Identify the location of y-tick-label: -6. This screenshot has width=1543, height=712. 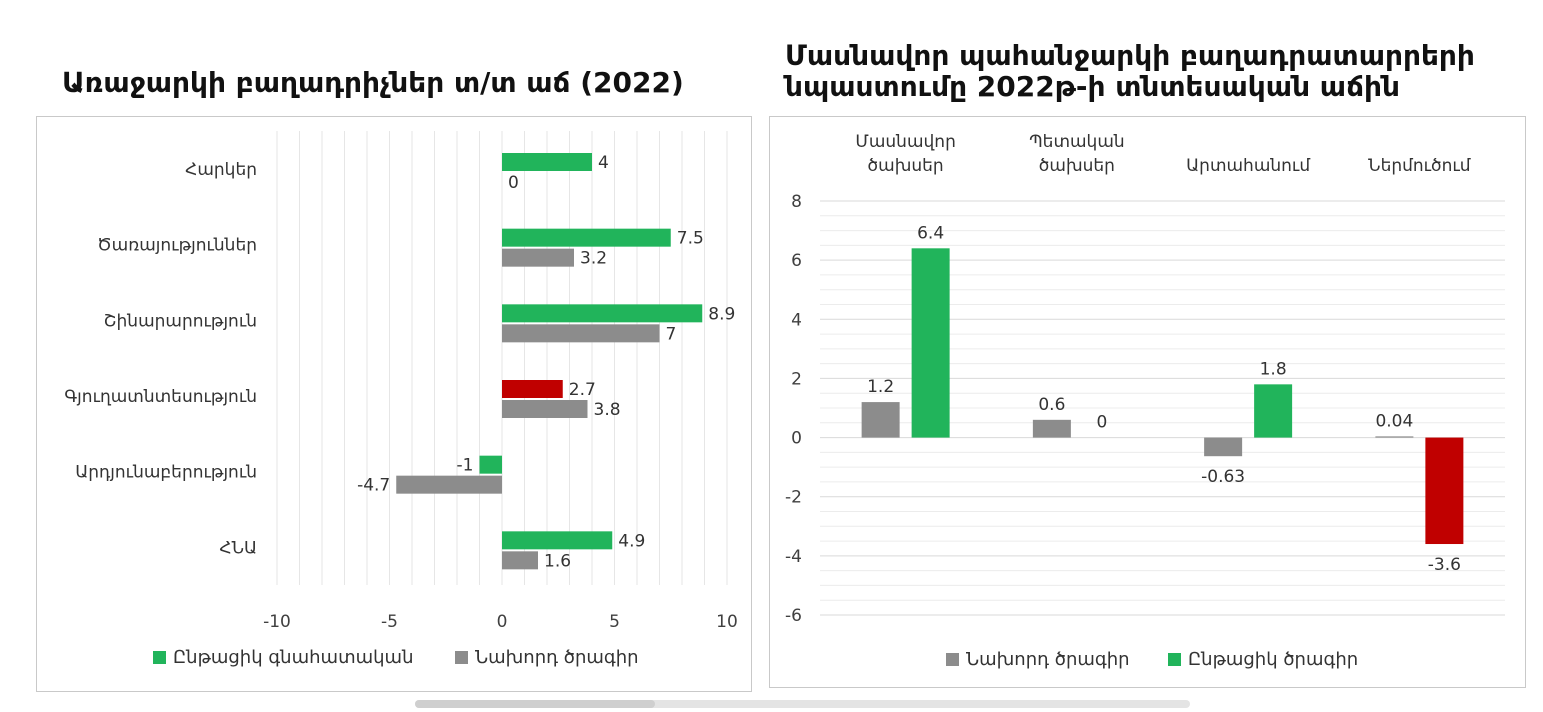
(793, 616).